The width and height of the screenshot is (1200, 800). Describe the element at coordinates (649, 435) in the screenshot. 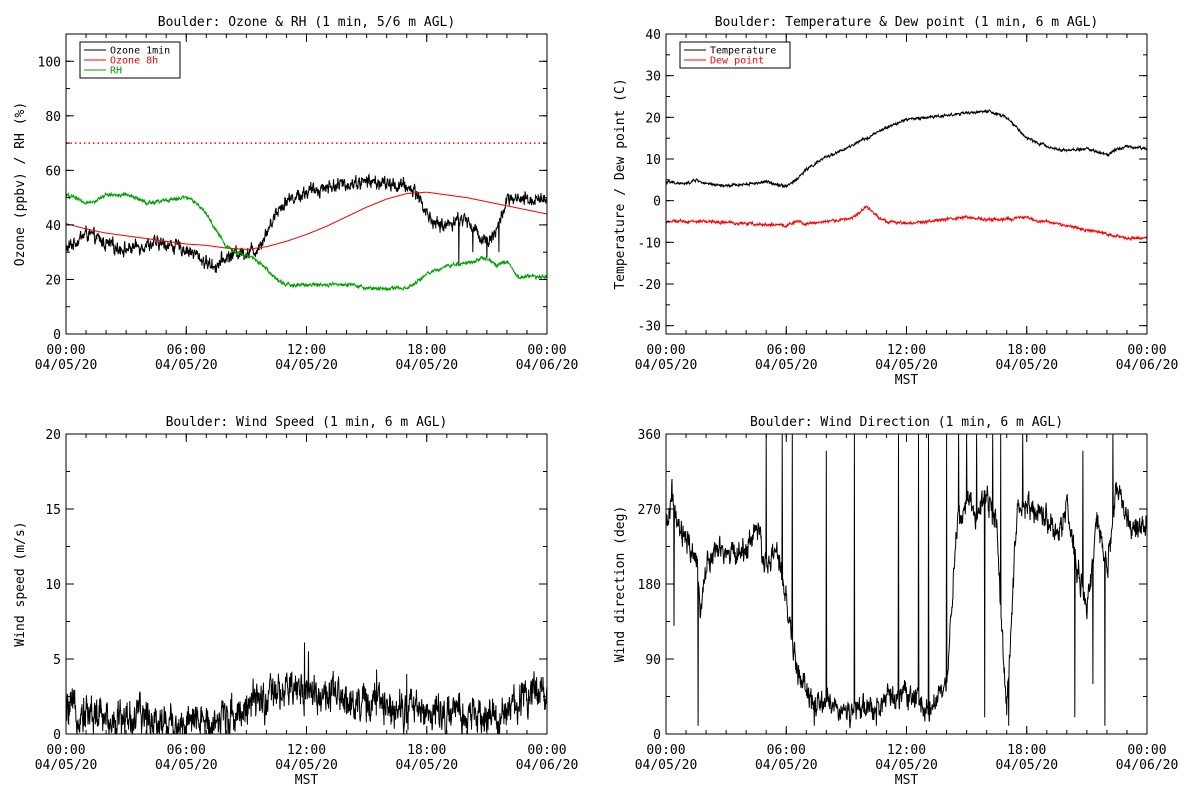

I see `y-tick-label: 360` at that location.